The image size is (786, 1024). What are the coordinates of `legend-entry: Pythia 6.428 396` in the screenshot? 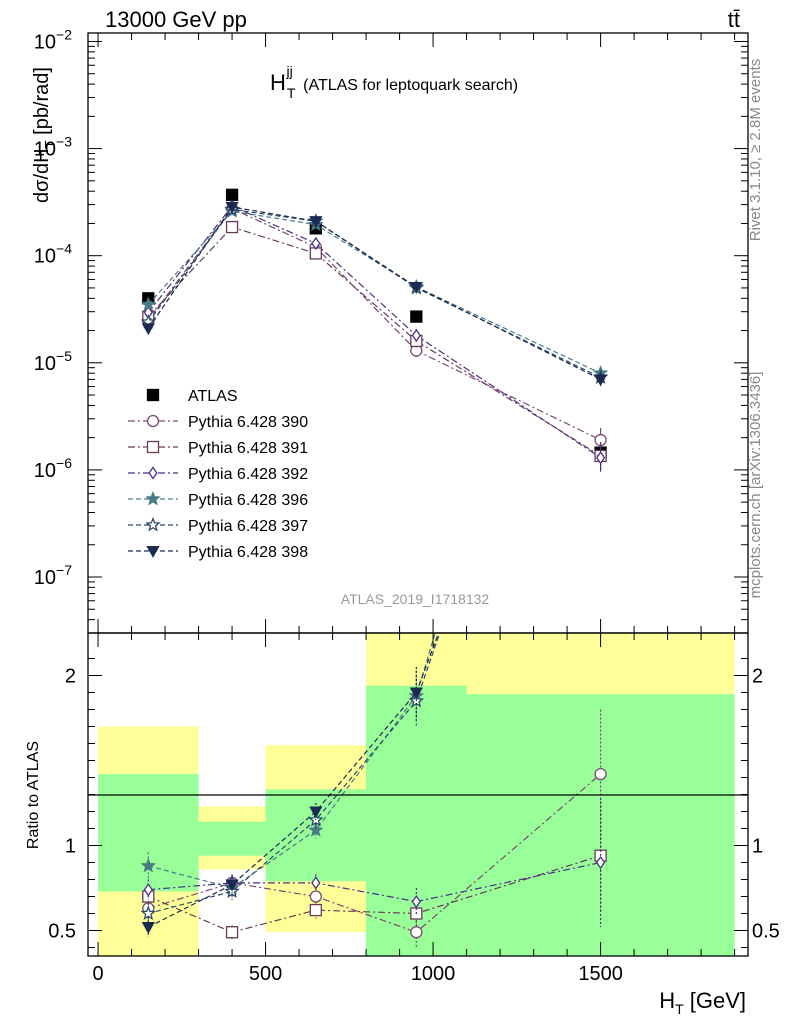 It's located at (218, 499).